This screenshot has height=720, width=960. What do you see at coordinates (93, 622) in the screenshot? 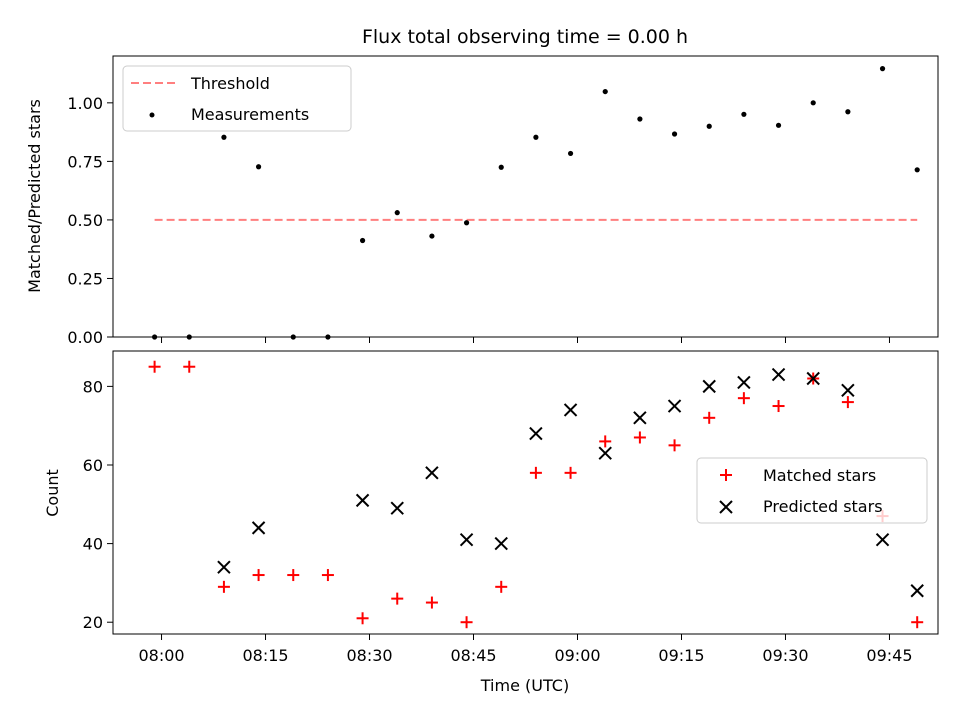
I see `bottom-ytick-label: 20` at bounding box center [93, 622].